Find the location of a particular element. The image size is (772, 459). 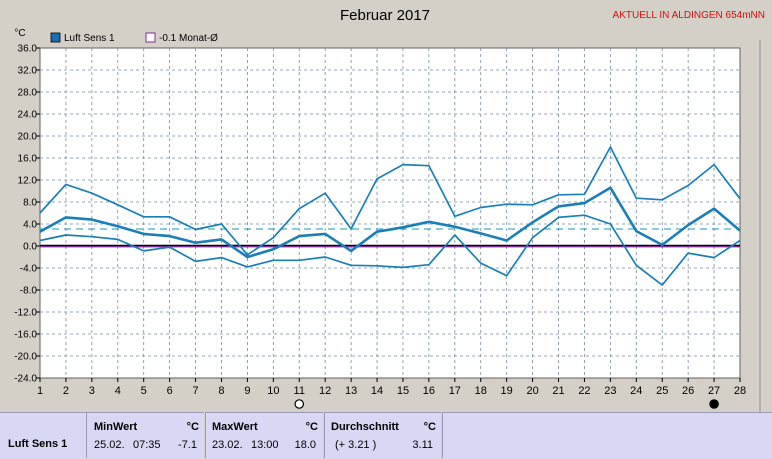

chart-title: Februar 2017 is located at coordinates (385, 15).